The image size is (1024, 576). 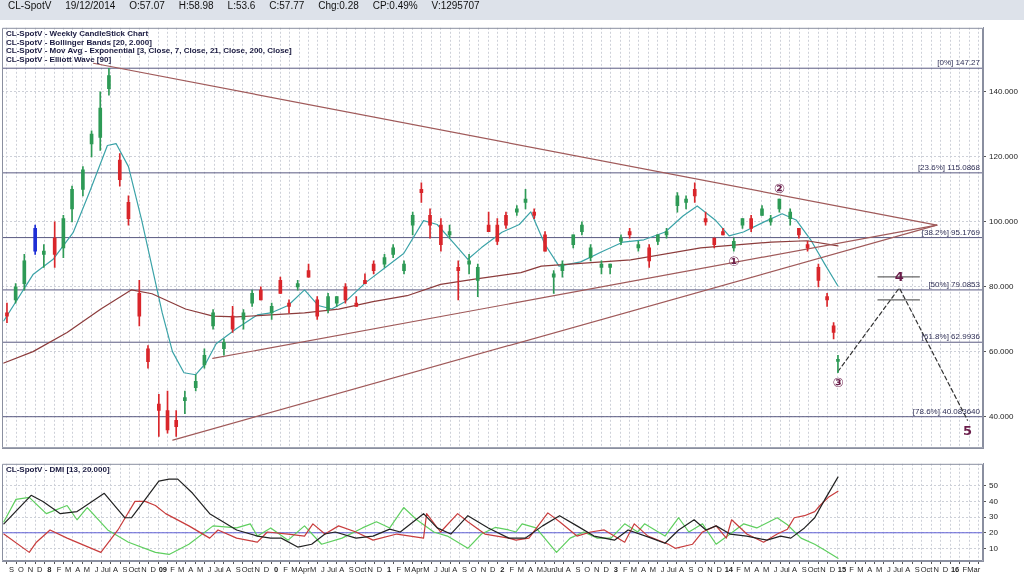 What do you see at coordinates (58, 469) in the screenshot?
I see `chart-title: CL-SpotV - DMI [13, 20.000]` at bounding box center [58, 469].